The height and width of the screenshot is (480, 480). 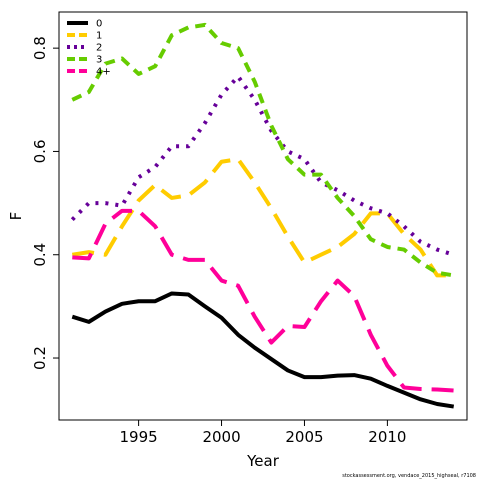 I want to click on y-tick-label: 0.6, so click(x=40, y=152).